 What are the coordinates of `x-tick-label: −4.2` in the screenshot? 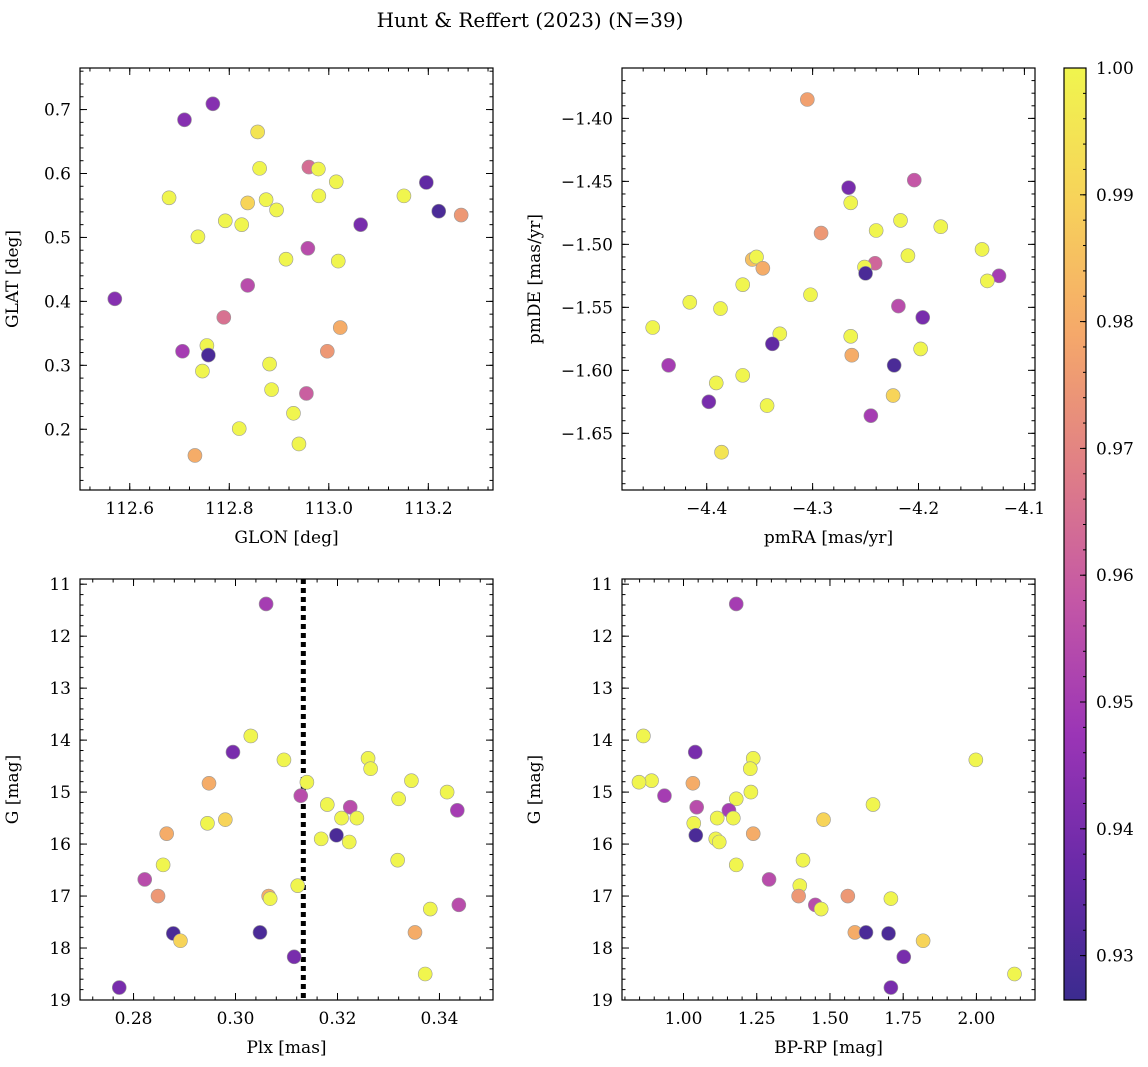 It's located at (918, 509).